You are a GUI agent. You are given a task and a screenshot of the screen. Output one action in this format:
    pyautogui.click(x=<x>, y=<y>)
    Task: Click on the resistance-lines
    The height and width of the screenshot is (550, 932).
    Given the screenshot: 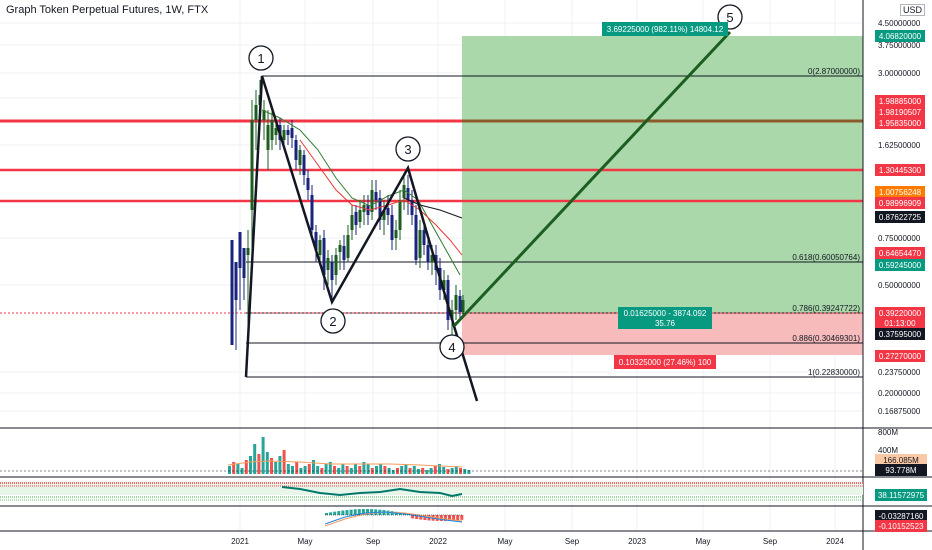 What is the action you would take?
    pyautogui.click(x=431, y=161)
    